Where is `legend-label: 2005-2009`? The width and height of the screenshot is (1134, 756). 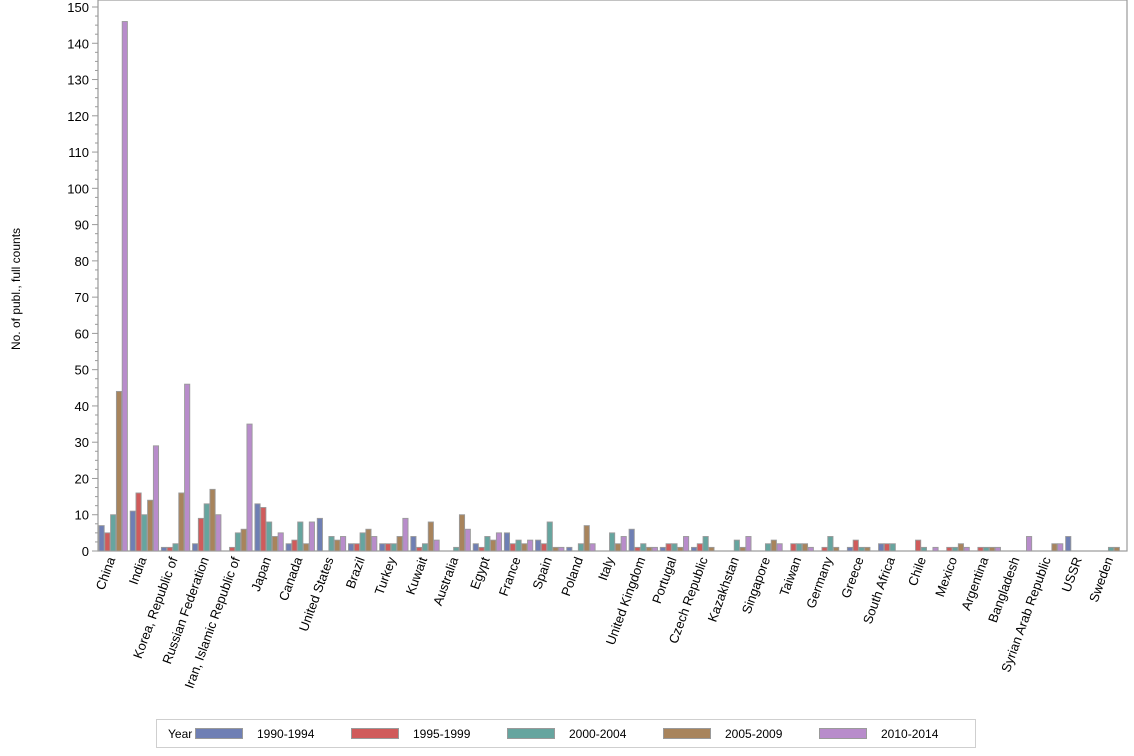 legend-label: 2005-2009 is located at coordinates (754, 733).